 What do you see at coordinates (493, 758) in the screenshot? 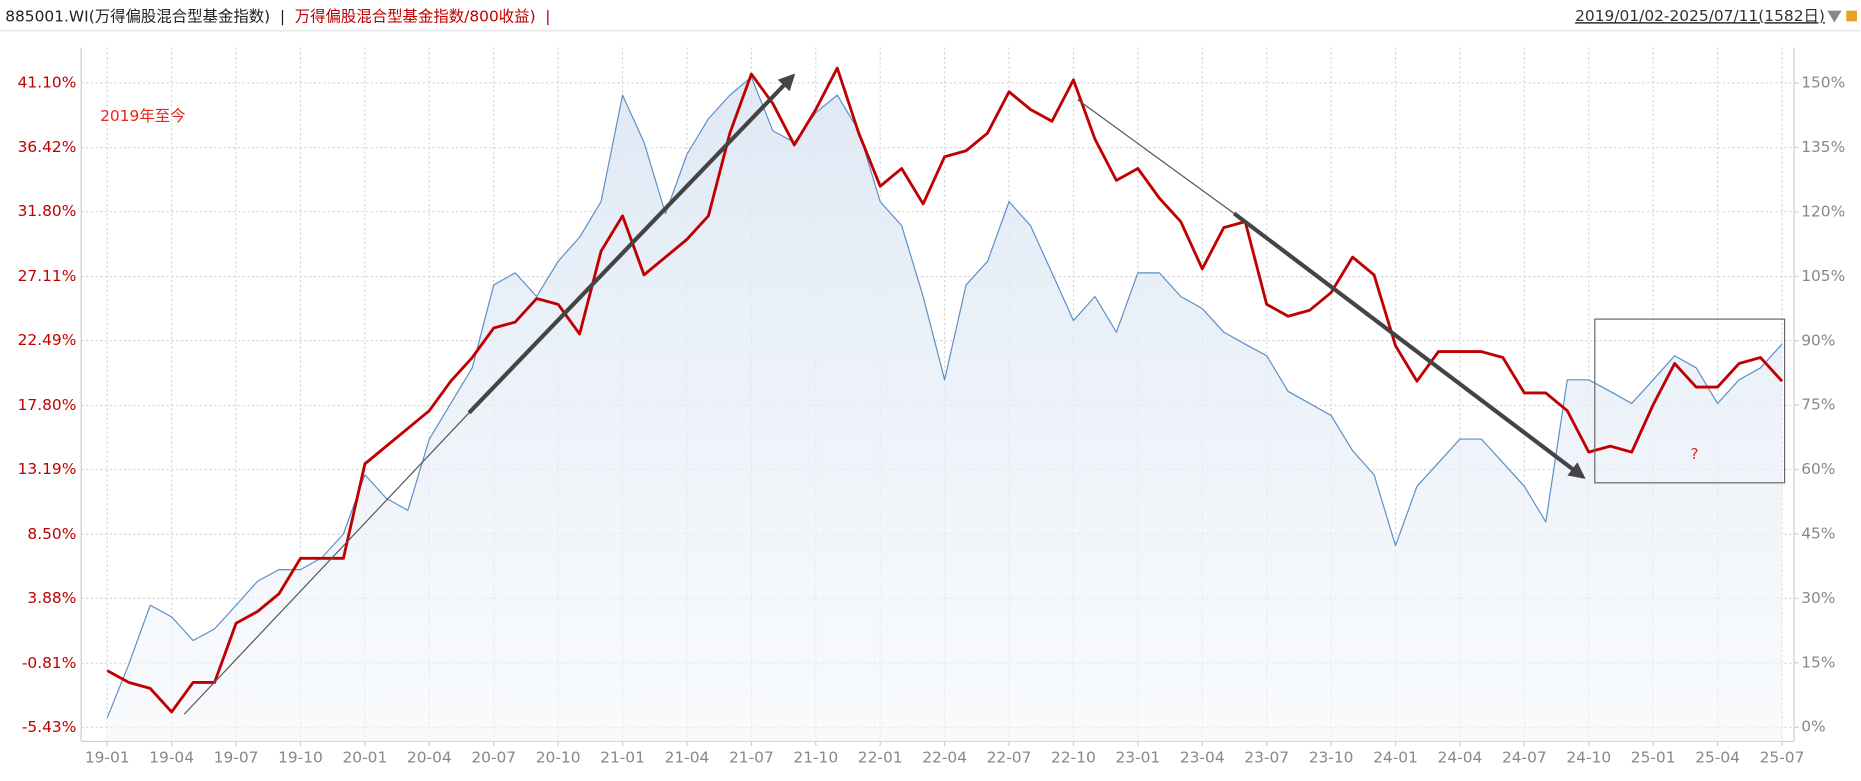
I see `x-tick-label: 20-07` at bounding box center [493, 758].